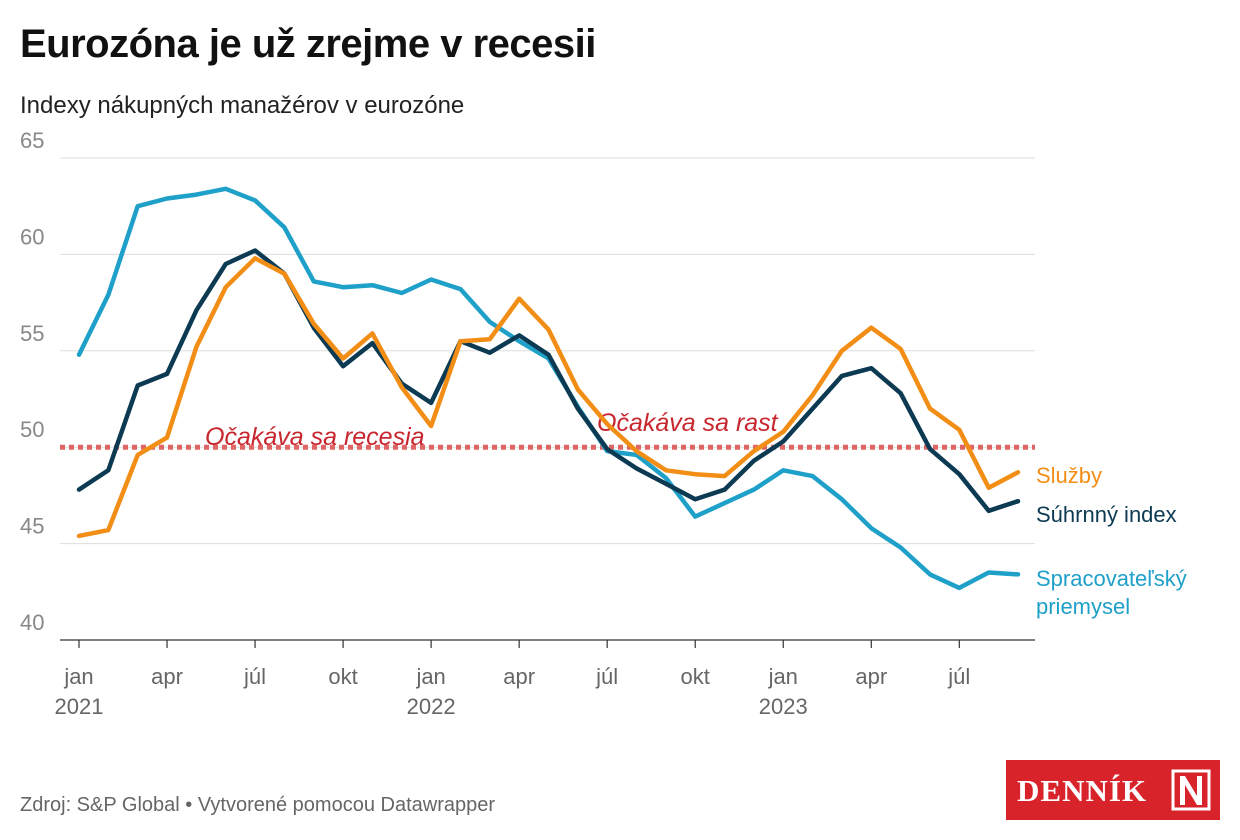 The image size is (1240, 840). What do you see at coordinates (688, 423) in the screenshot?
I see `growth-label: Očakáva sa rast` at bounding box center [688, 423].